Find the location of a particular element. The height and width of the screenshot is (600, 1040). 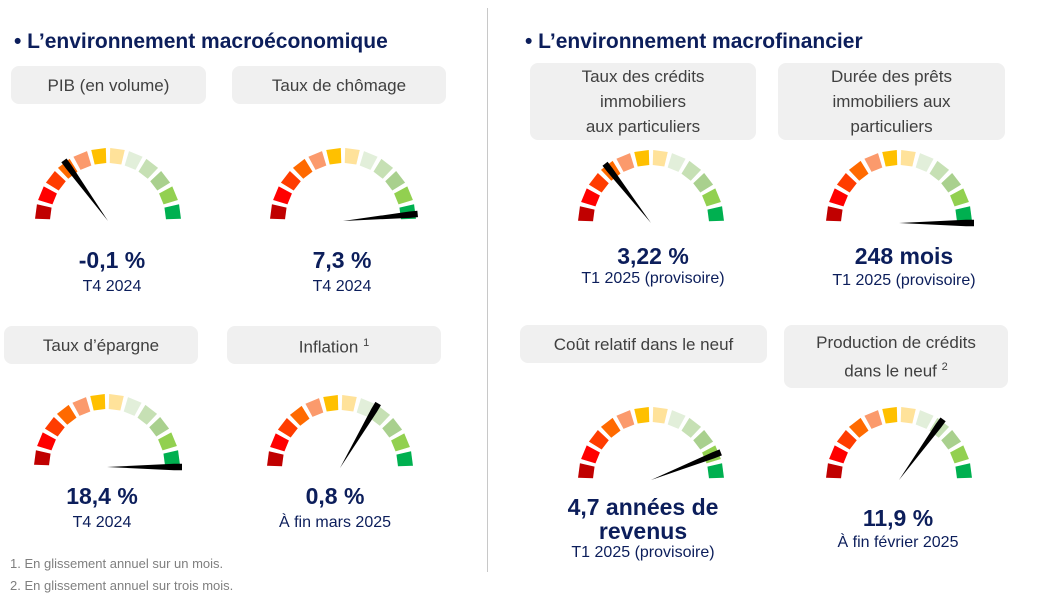

indicator-label: Taux de chômage is located at coordinates (339, 85).